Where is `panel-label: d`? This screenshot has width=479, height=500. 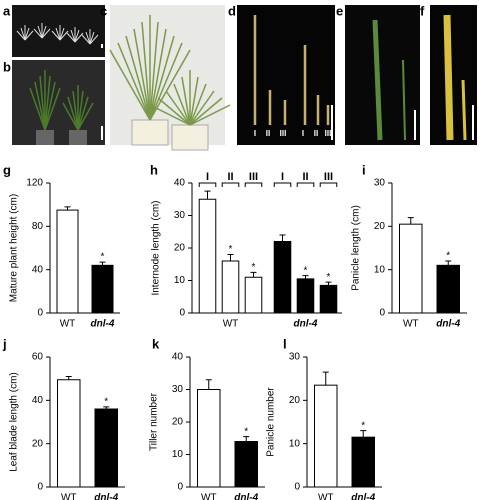
panel-label: d is located at coordinates (232, 10).